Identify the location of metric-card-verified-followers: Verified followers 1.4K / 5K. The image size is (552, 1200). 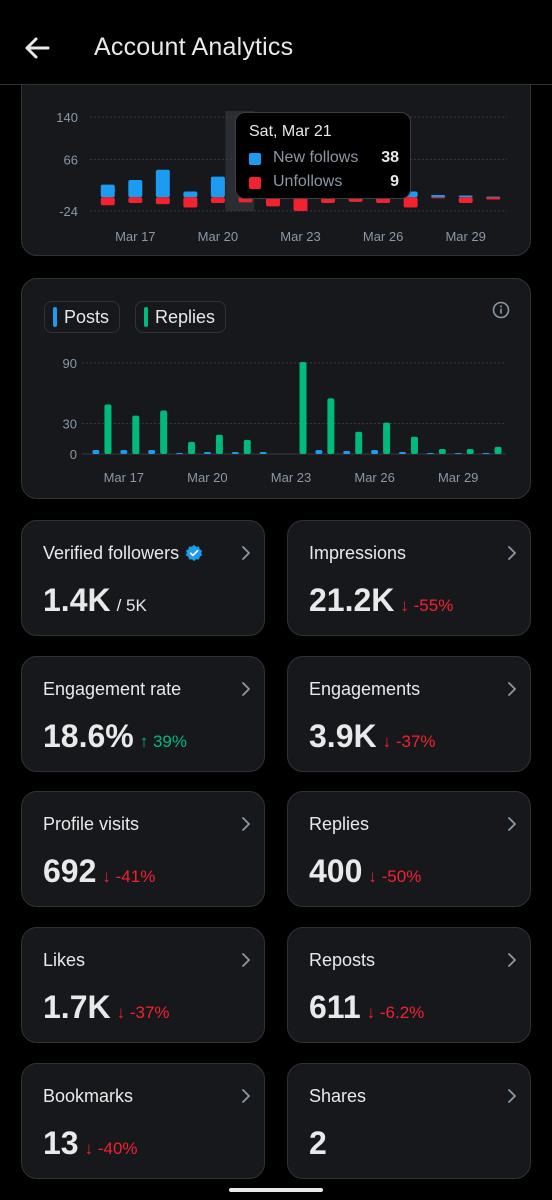
(143, 578).